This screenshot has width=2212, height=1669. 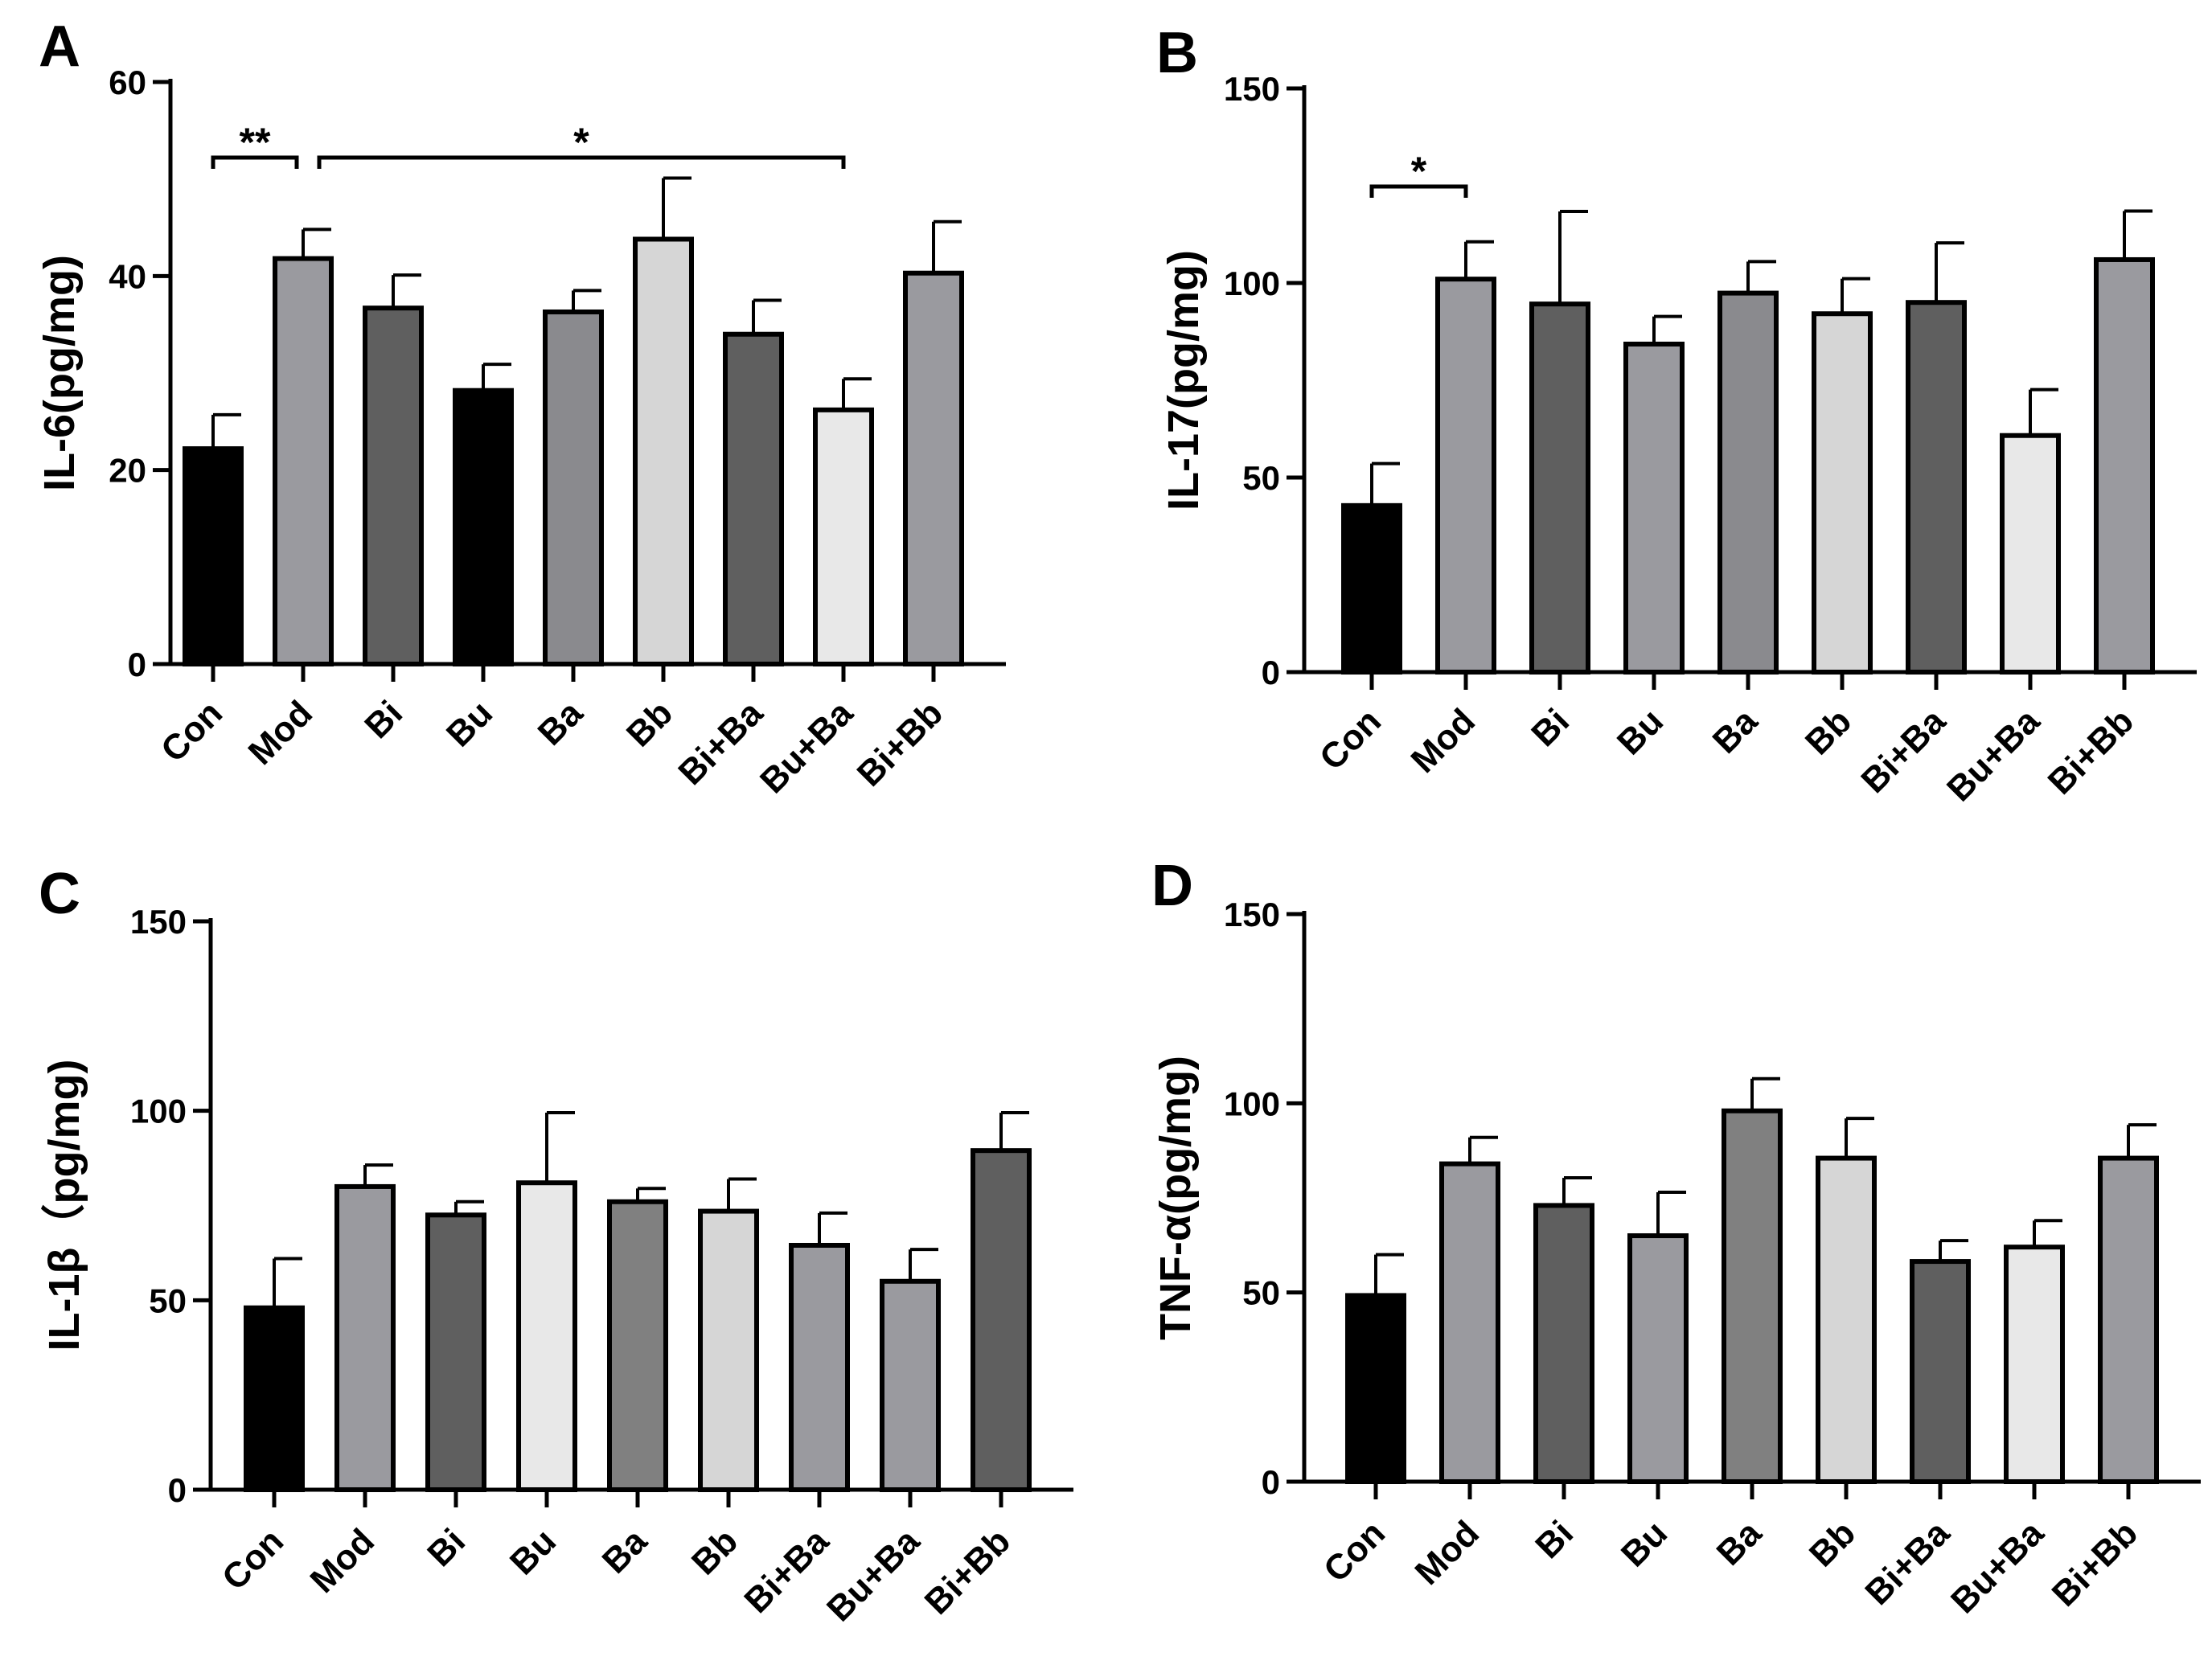 I want to click on y-tick-label: 40, so click(x=127, y=276).